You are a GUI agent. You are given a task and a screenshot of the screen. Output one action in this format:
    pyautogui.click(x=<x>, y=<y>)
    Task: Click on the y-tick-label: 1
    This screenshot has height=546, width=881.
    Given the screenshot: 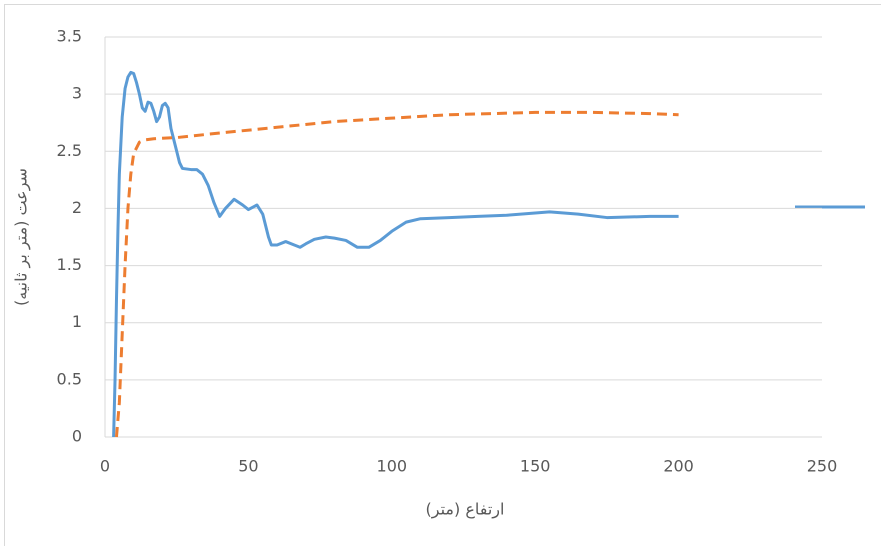 What is the action you would take?
    pyautogui.click(x=77, y=321)
    